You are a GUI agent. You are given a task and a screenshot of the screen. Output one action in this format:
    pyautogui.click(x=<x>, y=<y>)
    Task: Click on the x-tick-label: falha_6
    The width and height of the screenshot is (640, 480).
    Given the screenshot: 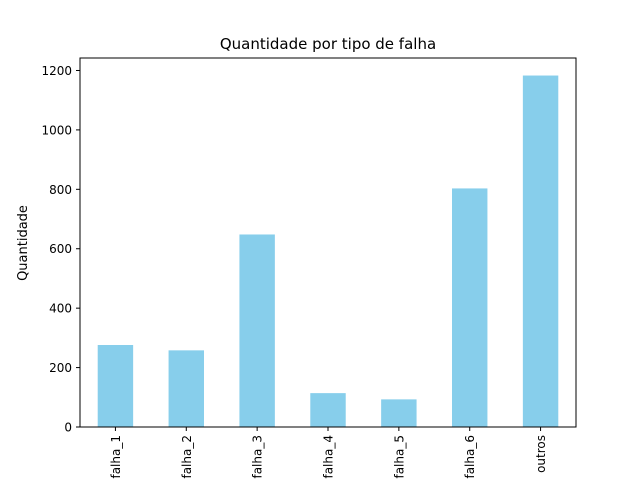 What is the action you would take?
    pyautogui.click(x=470, y=457)
    